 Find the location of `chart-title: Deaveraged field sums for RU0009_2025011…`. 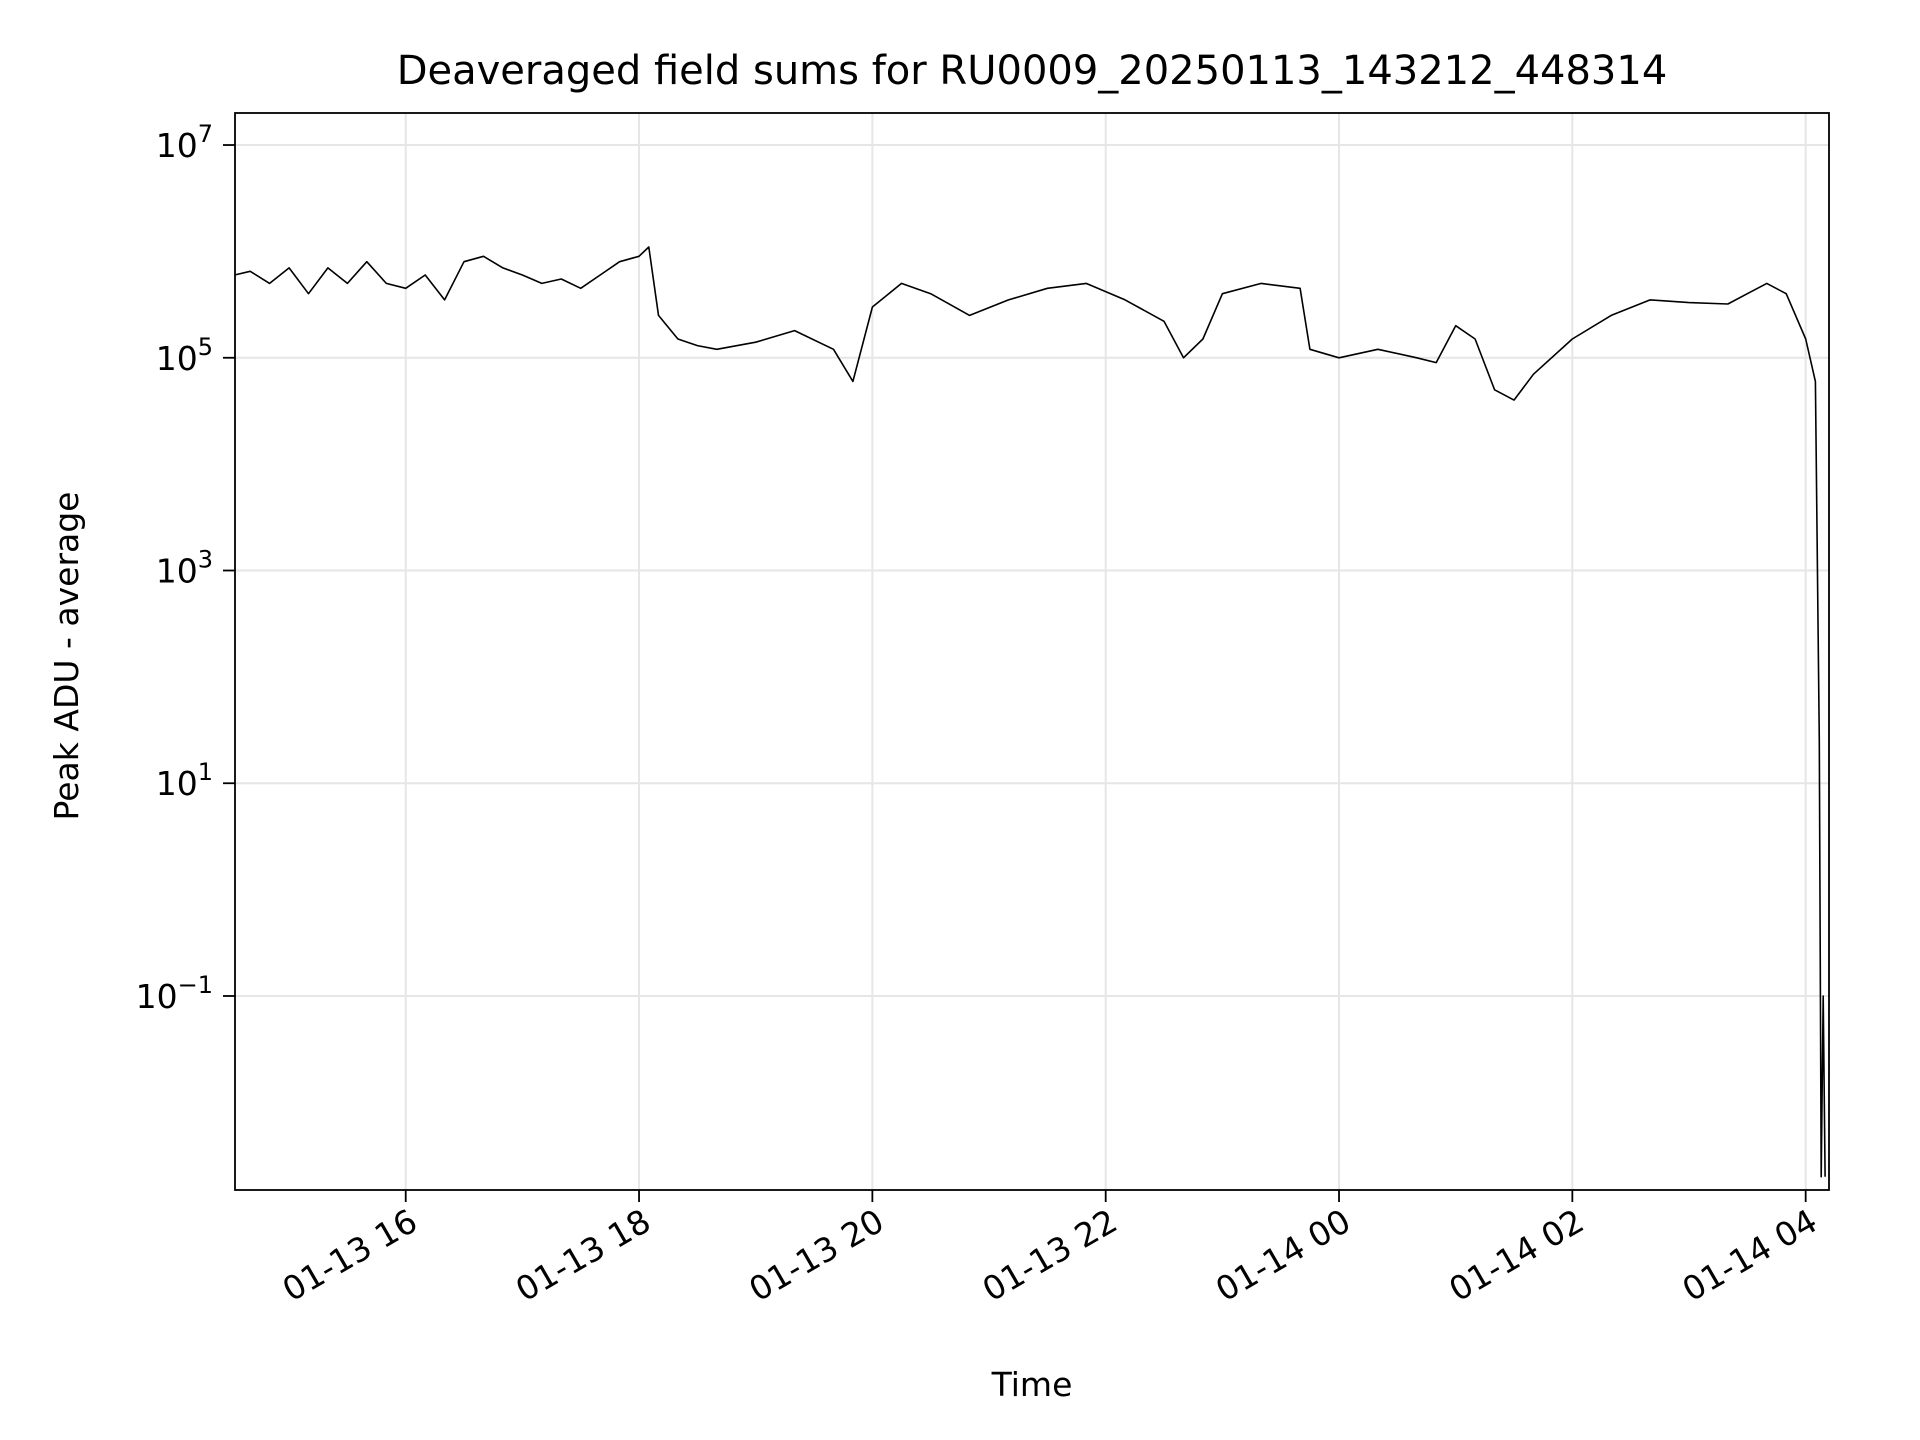

chart-title: Deaveraged field sums for RU0009_2025011… is located at coordinates (1032, 71).